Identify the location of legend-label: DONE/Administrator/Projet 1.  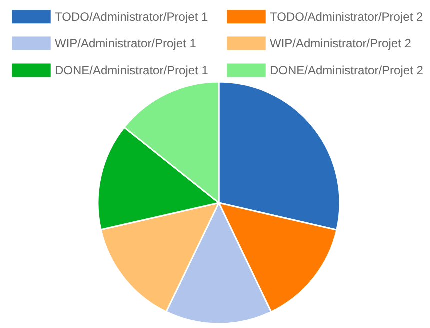
(132, 71).